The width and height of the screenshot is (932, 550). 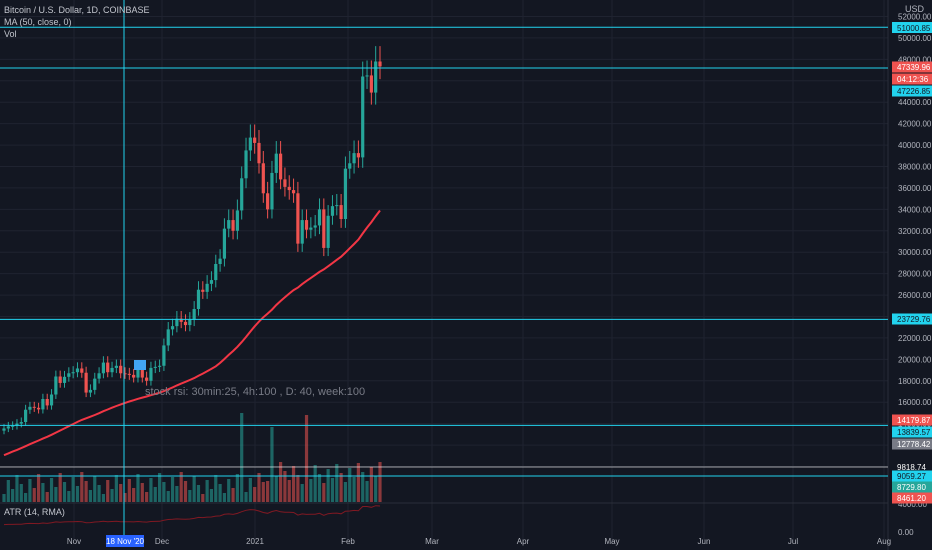 I want to click on price-label-text: 23729.76, so click(x=914, y=319).